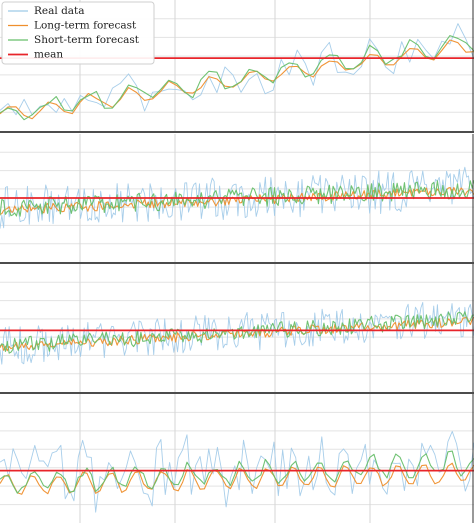 This screenshot has width=474, height=523. Describe the element at coordinates (59, 11) in the screenshot. I see `legend-entry-label: Real data` at that location.